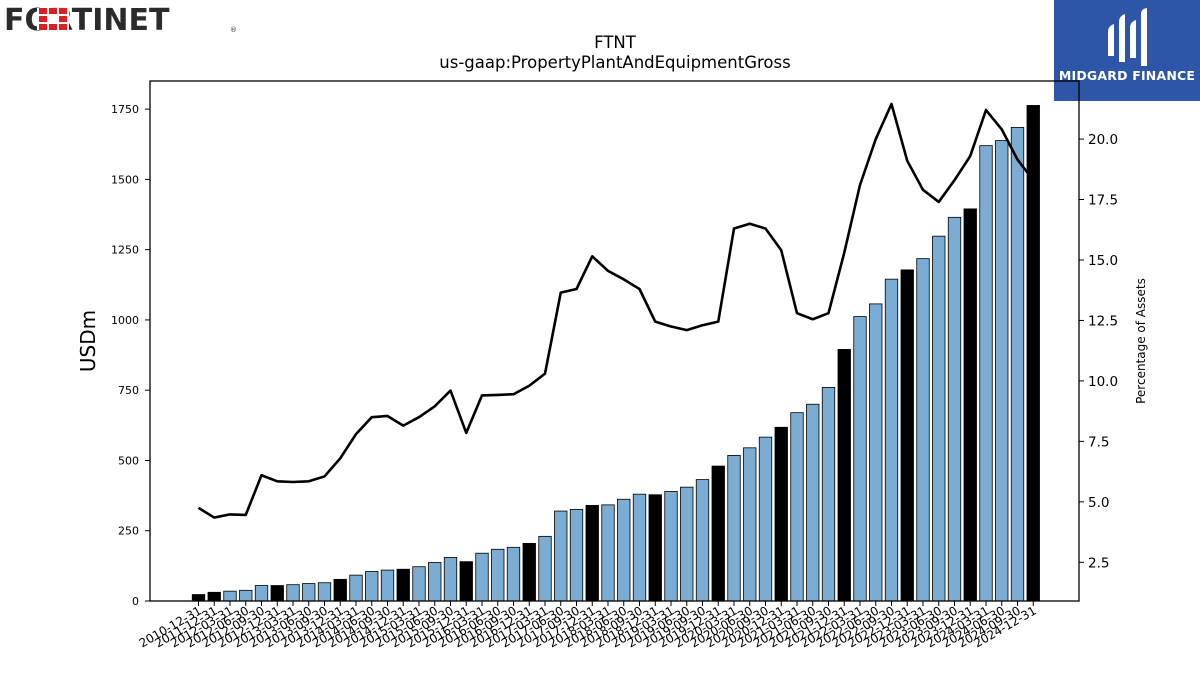  I want to click on chart-title: FTNT, so click(615, 42).